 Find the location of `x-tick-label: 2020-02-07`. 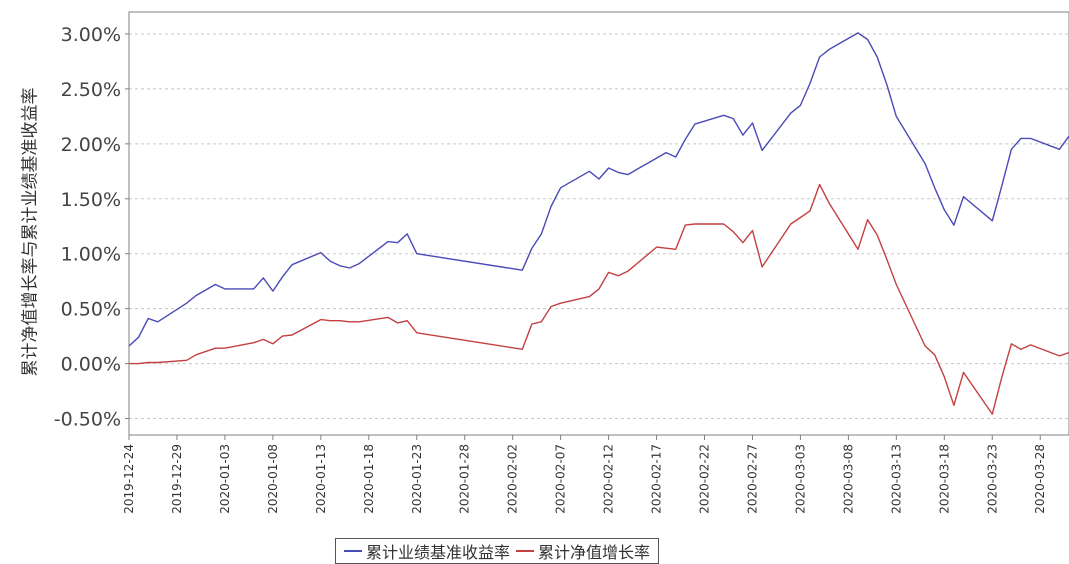

x-tick-label: 2020-02-07 is located at coordinates (561, 479).